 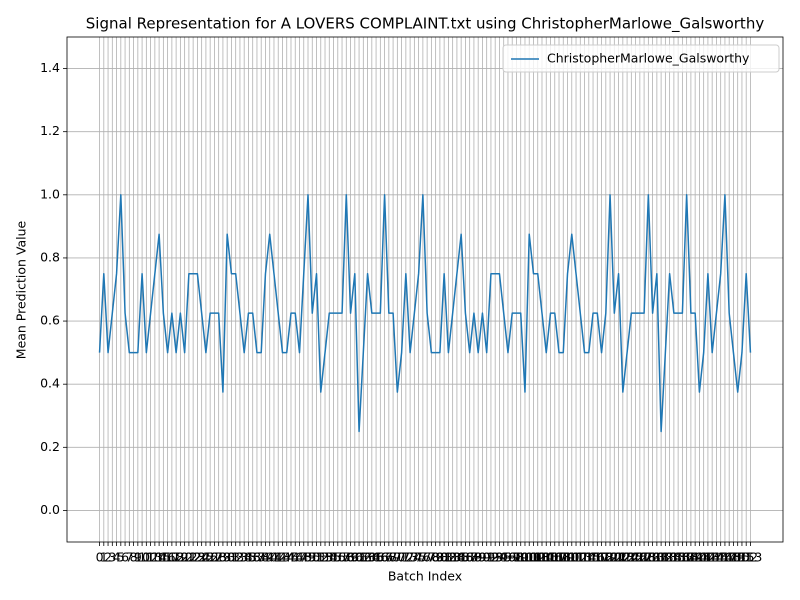 What do you see at coordinates (168, 557) in the screenshot?
I see `x-tick-label: 16` at bounding box center [168, 557].